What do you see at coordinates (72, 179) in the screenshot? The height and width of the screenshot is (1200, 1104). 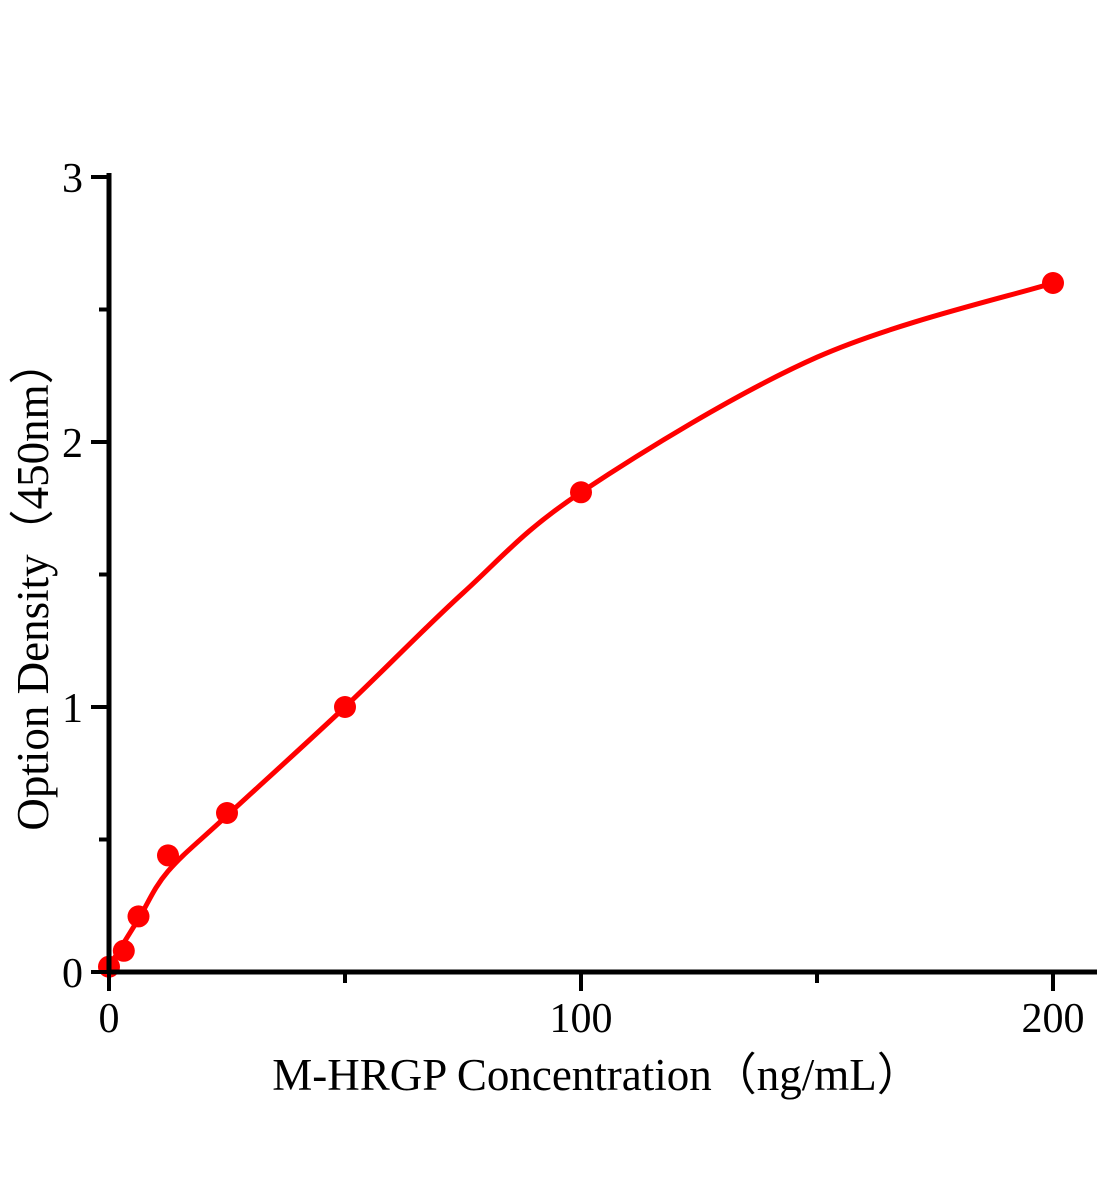 I see `y-tick-label: 3` at bounding box center [72, 179].